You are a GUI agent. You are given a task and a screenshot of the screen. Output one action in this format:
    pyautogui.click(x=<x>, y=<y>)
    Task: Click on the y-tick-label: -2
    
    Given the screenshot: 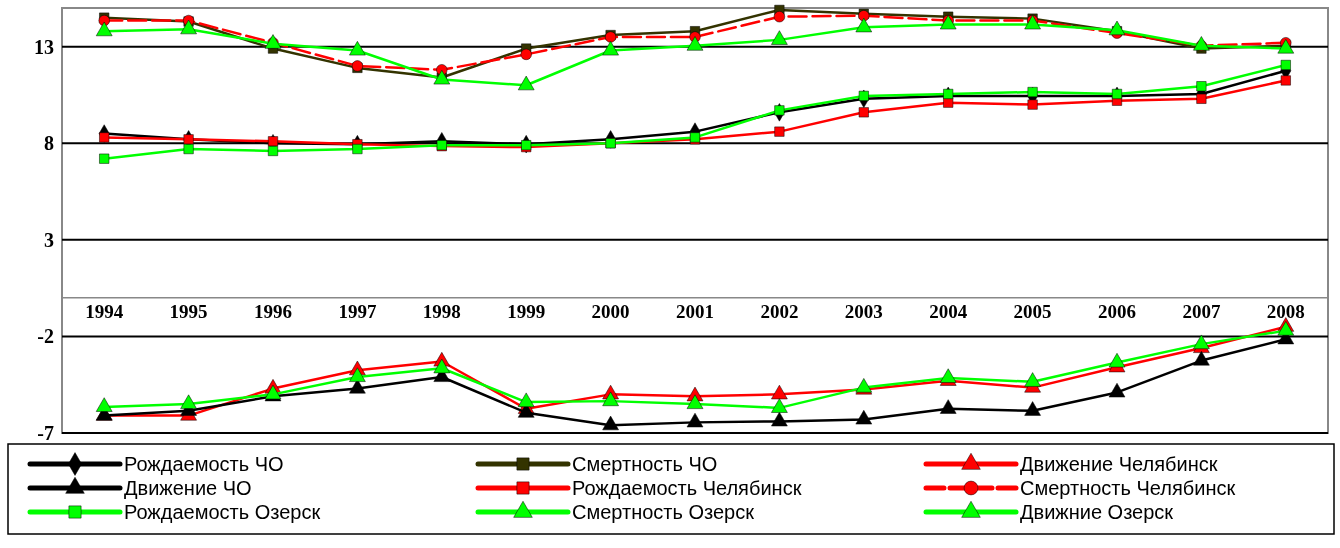 What is the action you would take?
    pyautogui.click(x=45, y=336)
    